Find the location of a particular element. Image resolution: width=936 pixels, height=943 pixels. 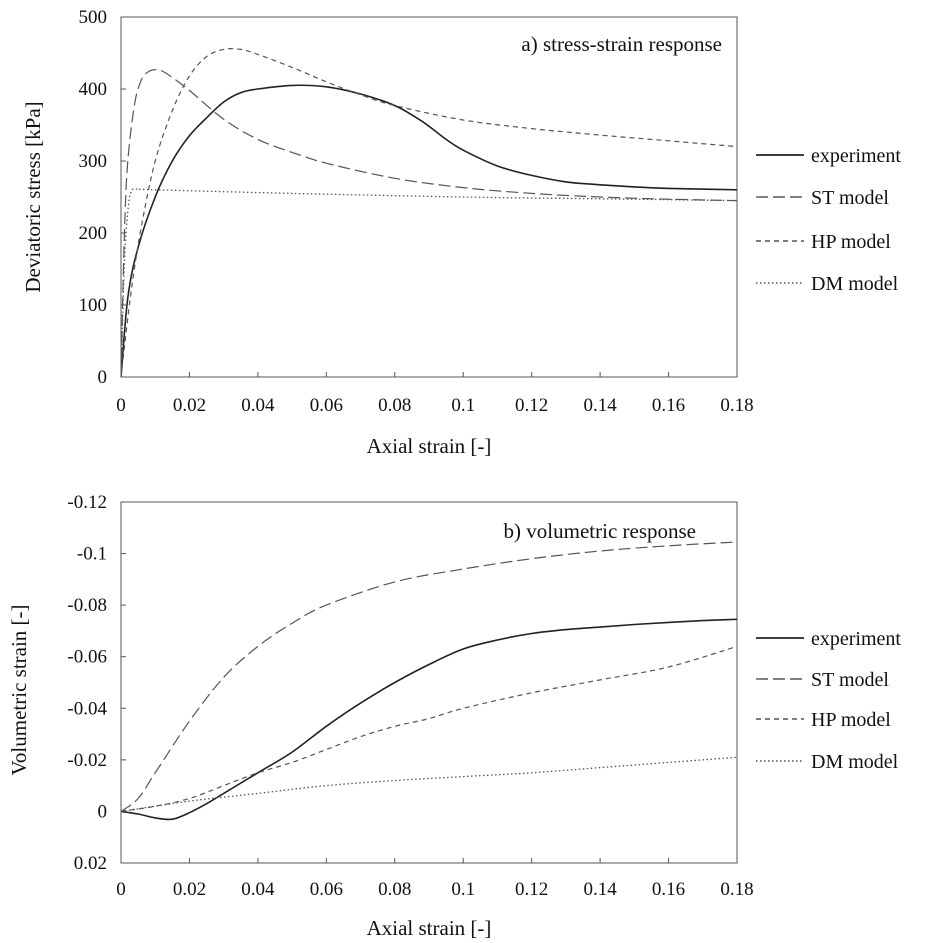

y-tick-label: -0.04 is located at coordinates (87, 708).